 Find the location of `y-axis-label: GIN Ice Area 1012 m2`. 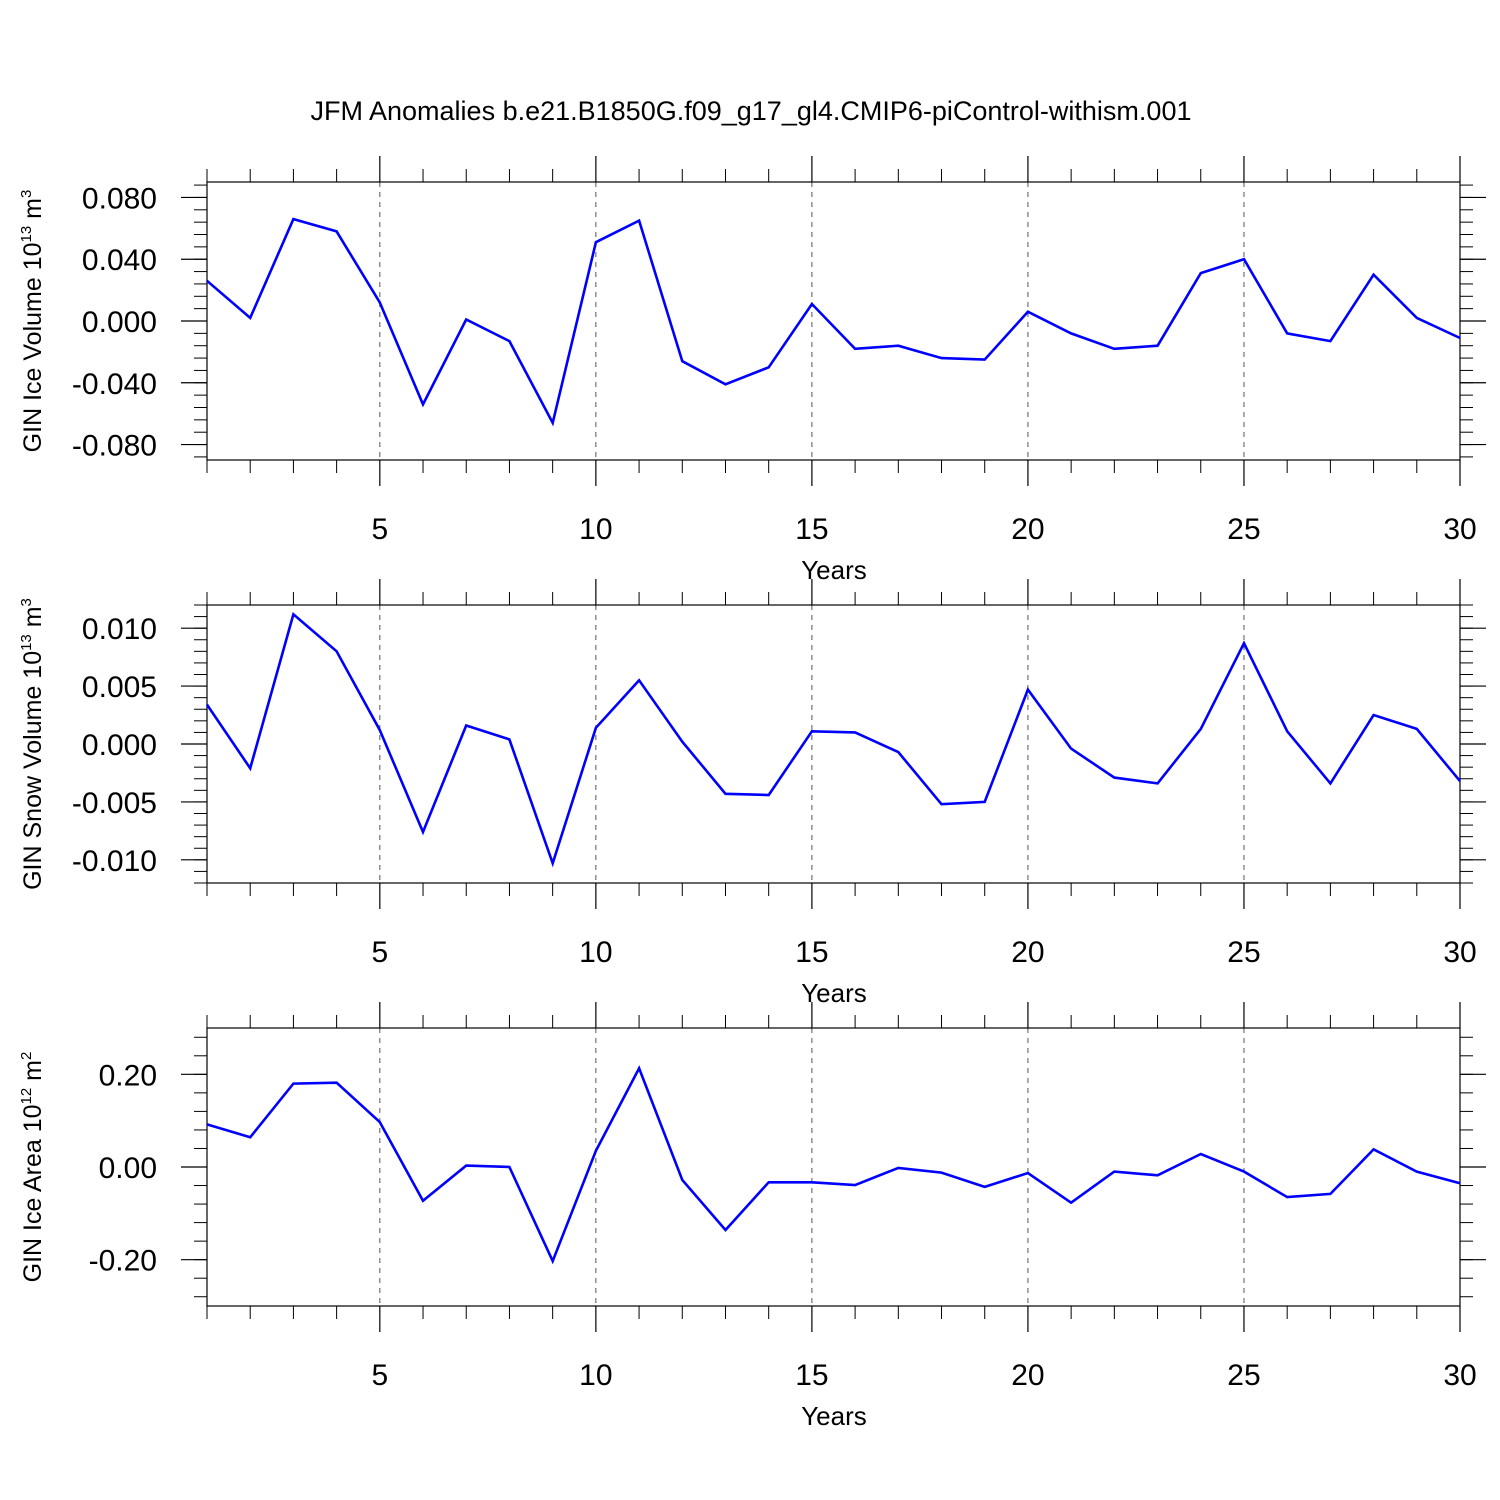

y-axis-label: GIN Ice Area 1012 m2 is located at coordinates (32, 1167).